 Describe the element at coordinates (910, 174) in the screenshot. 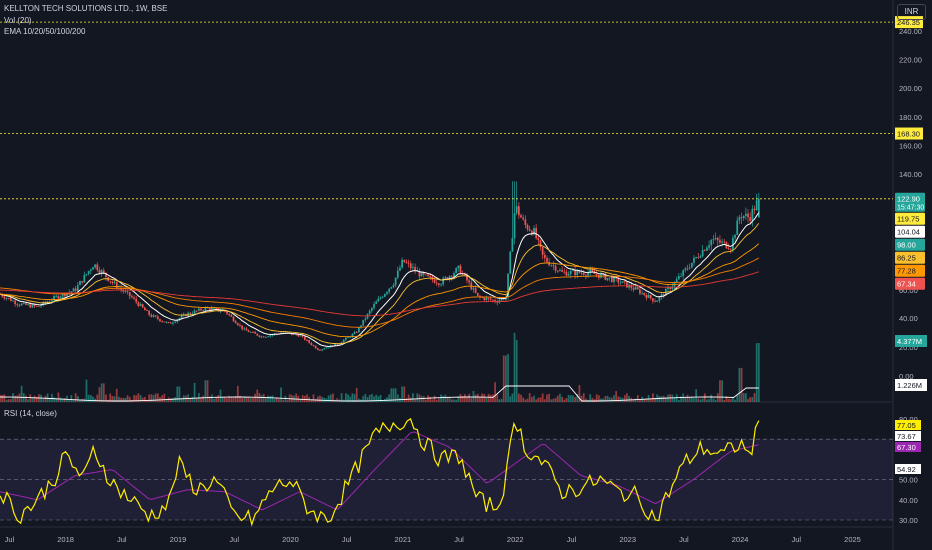

I see `price-tick-label: 140.00` at that location.